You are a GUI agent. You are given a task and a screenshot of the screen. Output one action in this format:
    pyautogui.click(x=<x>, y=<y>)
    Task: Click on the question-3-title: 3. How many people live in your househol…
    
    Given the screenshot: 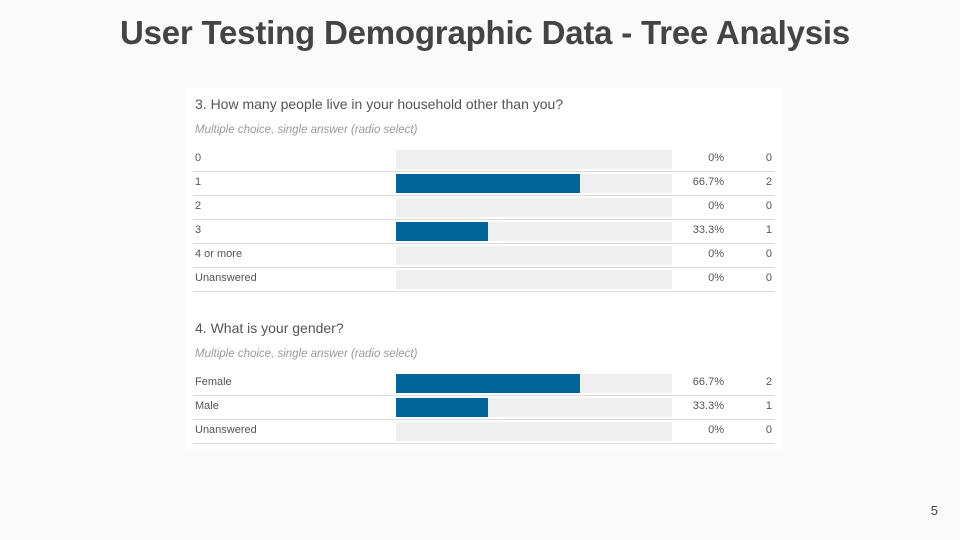 What is the action you would take?
    pyautogui.click(x=379, y=104)
    